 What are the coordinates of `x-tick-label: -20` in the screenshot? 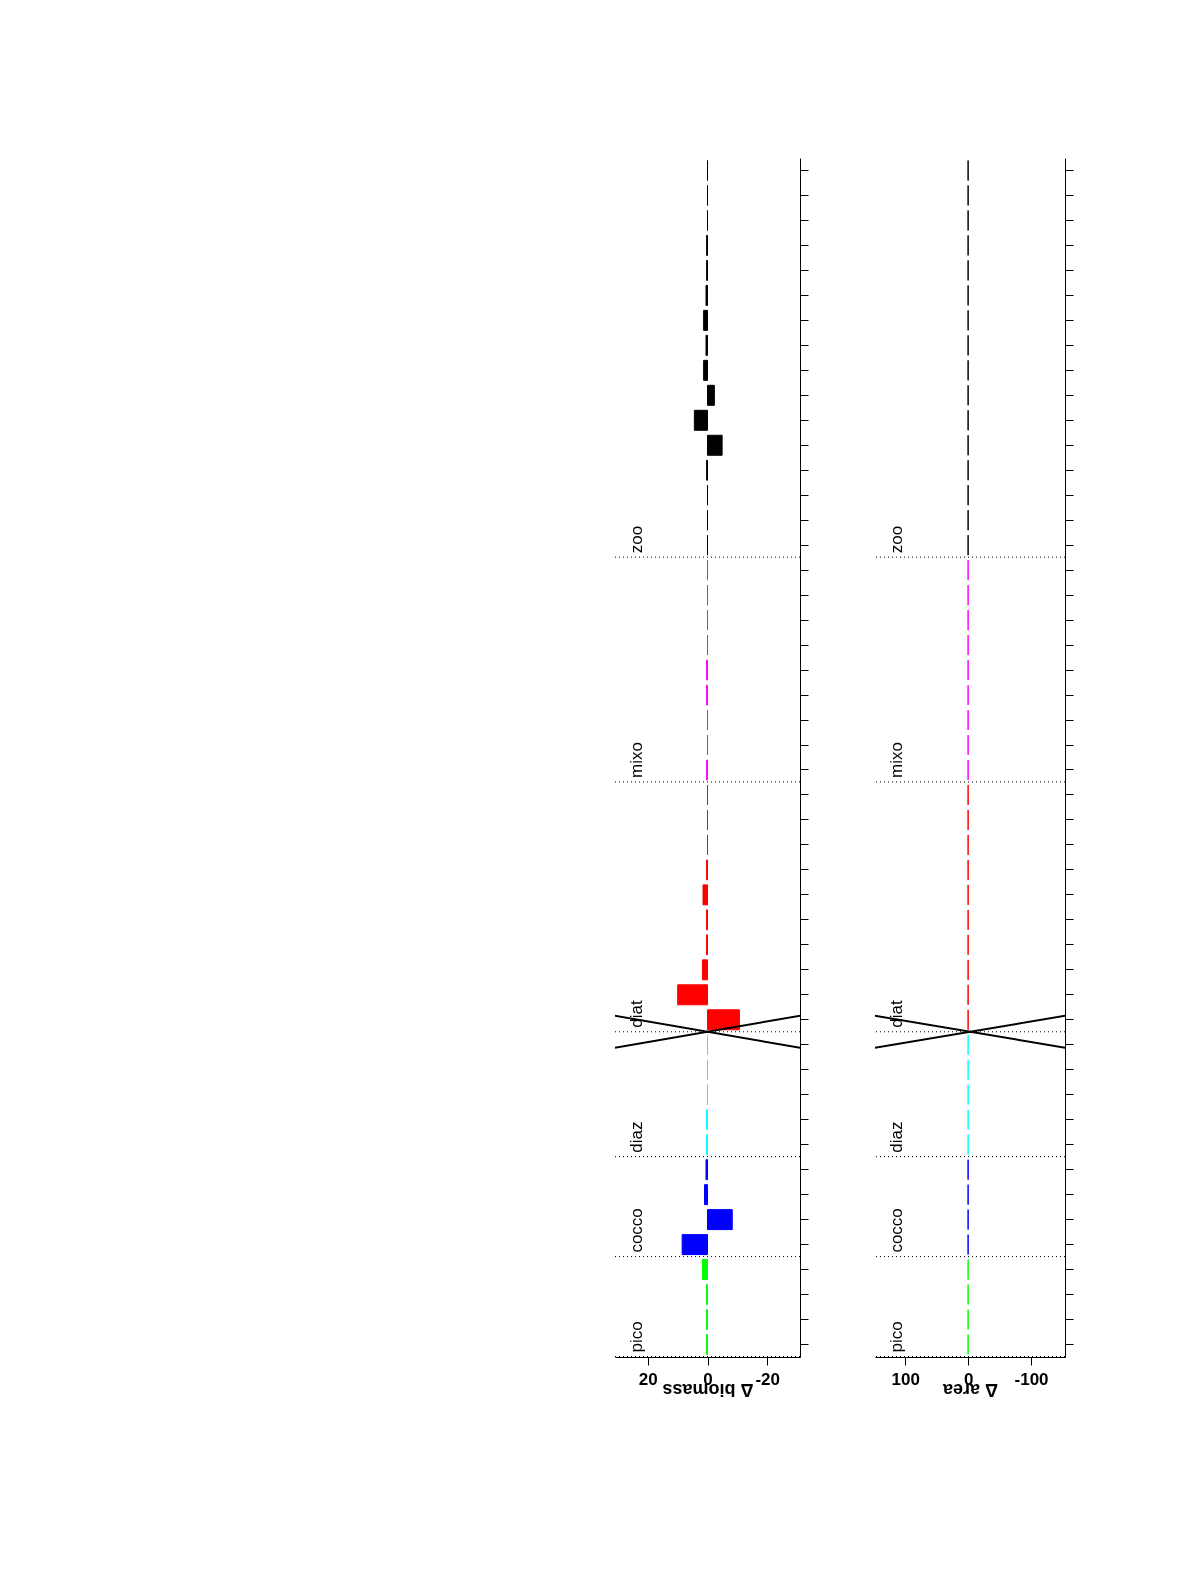 It's located at (767, 1379).